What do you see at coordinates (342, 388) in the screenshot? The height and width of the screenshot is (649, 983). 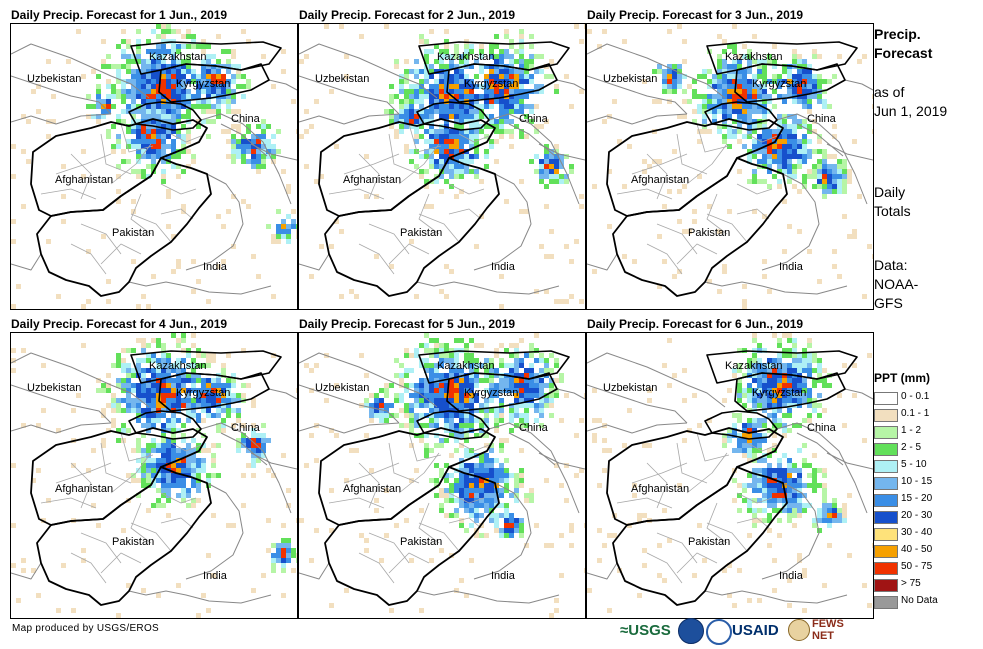 I see `map-label-uzbekistan: Uzbekistan` at bounding box center [342, 388].